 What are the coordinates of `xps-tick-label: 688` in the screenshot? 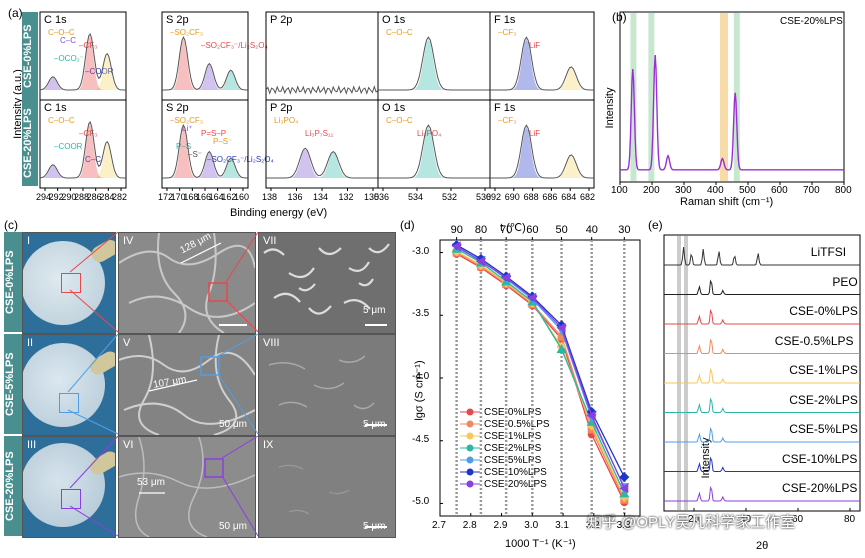 It's located at (531, 197).